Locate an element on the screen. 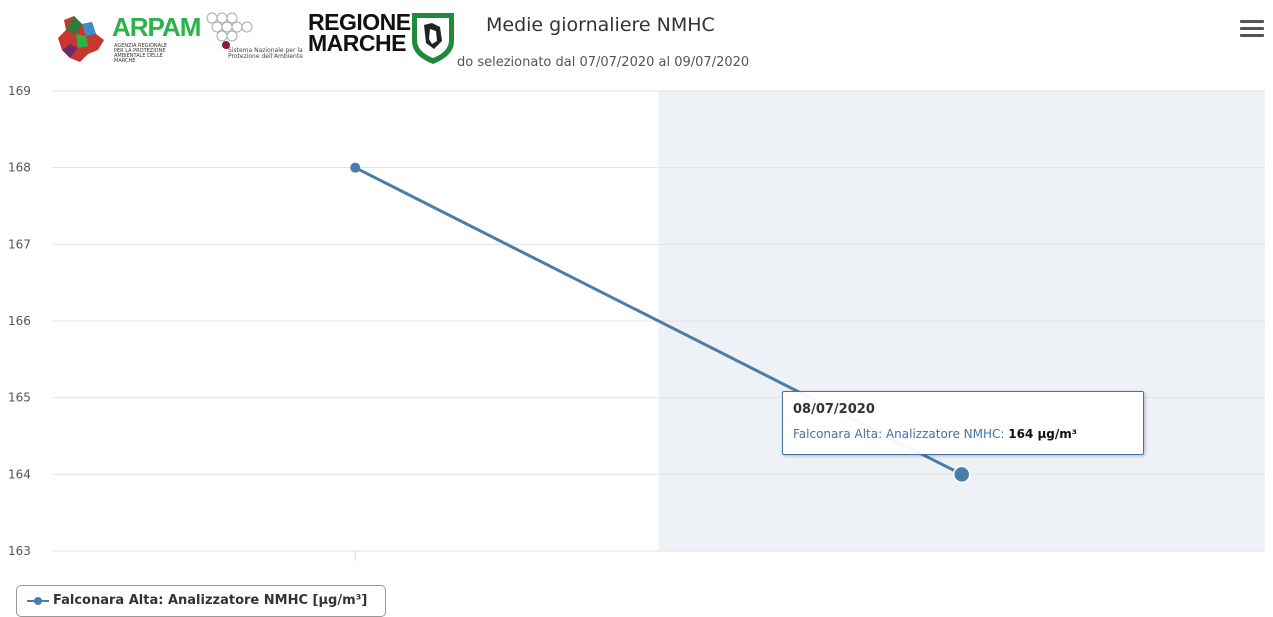 The height and width of the screenshot is (617, 1273). y-tick-label: 165 is located at coordinates (19, 398).